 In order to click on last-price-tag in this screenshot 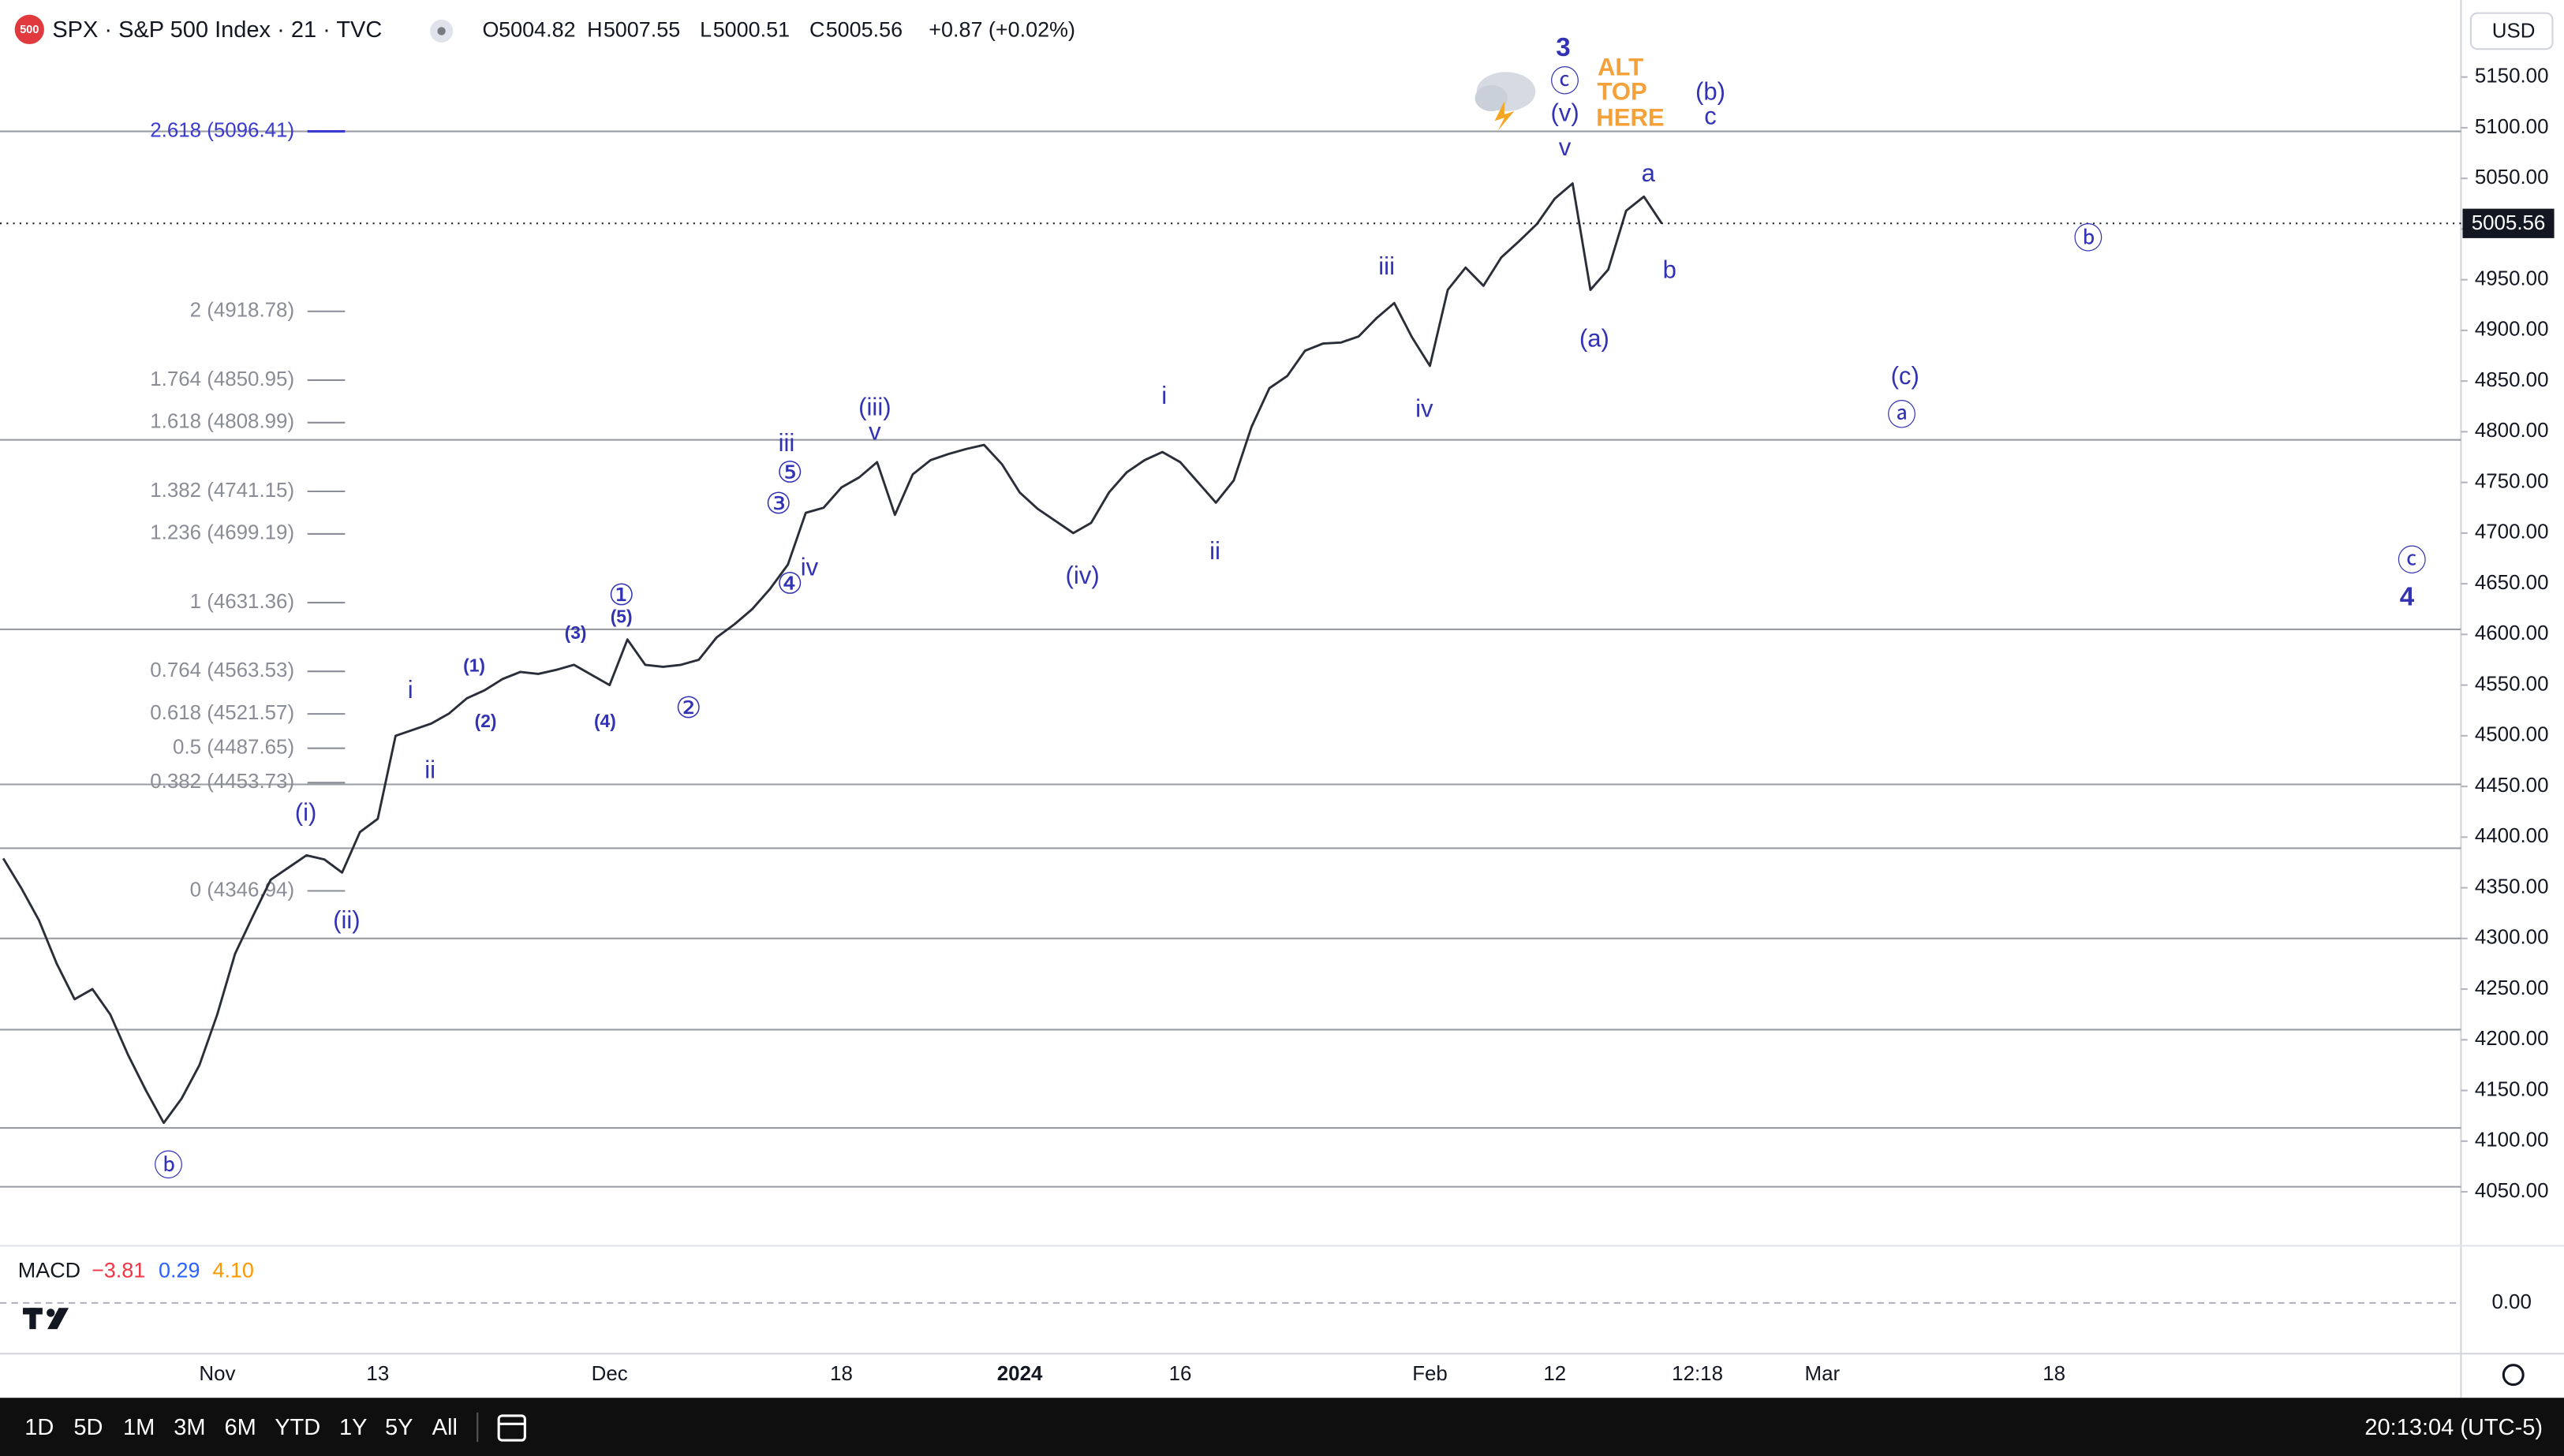, I will do `click(2508, 223)`.